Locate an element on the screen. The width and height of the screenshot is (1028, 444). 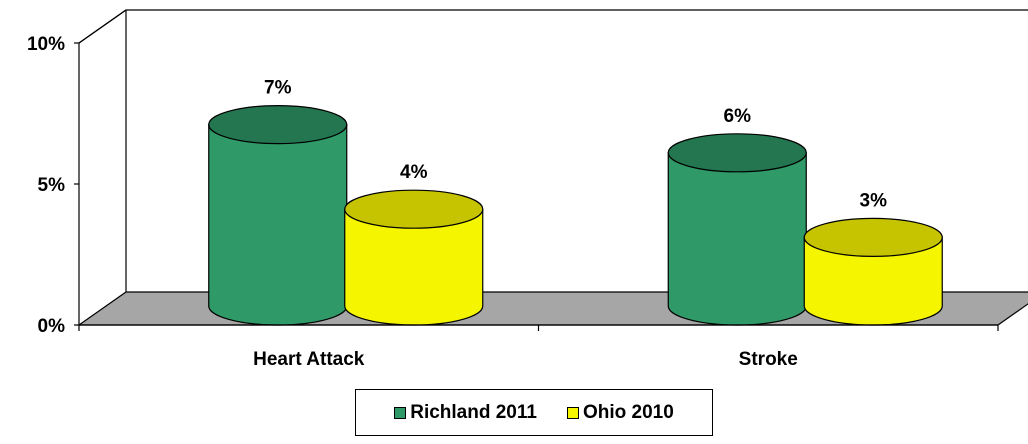
y-tick-label: 10% is located at coordinates (46, 44).